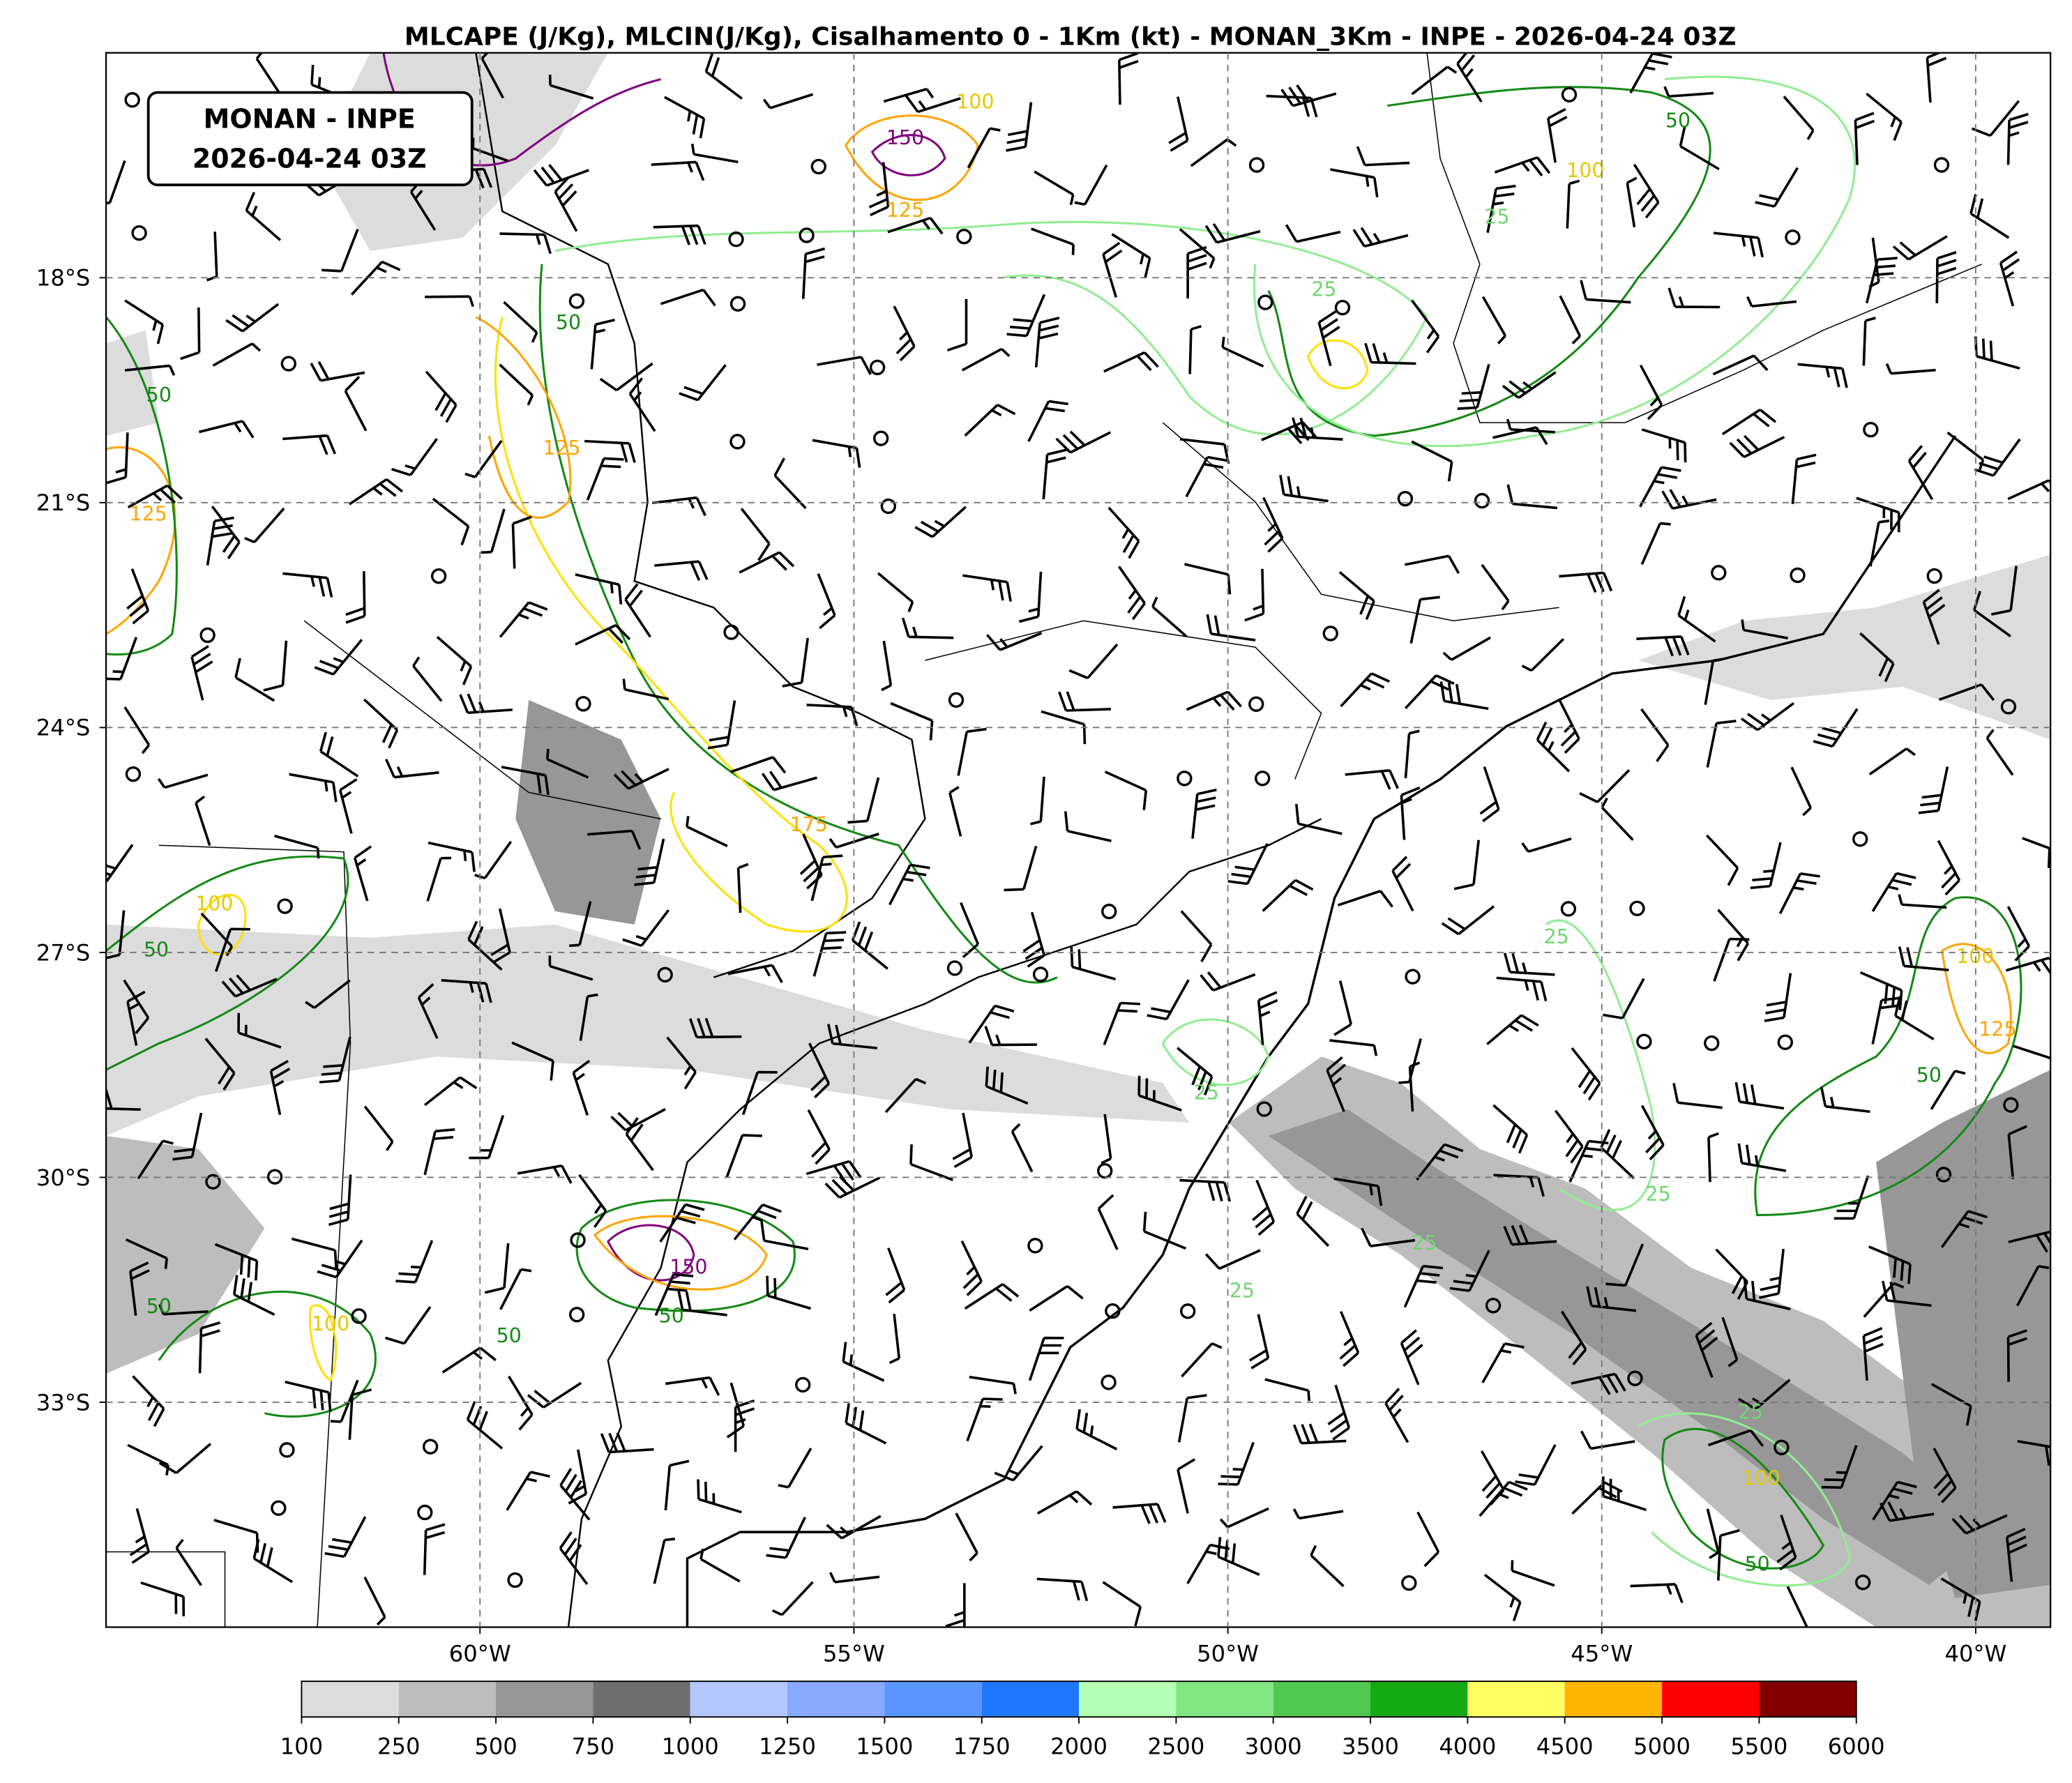  I want to click on contour-label: 50, so click(156, 950).